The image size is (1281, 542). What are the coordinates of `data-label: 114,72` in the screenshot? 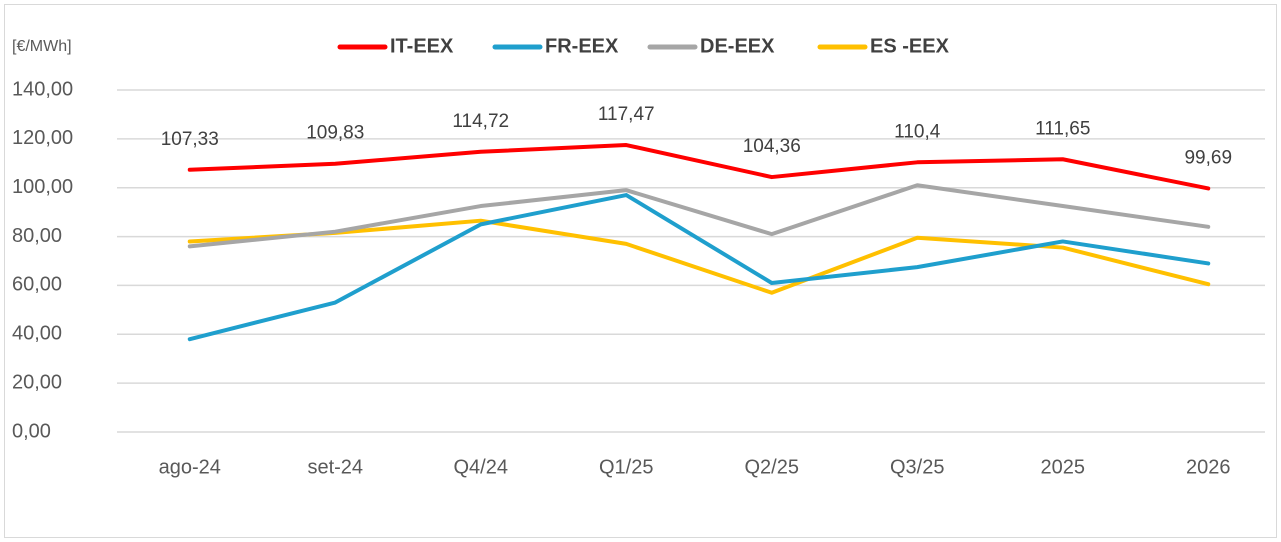 It's located at (480, 121).